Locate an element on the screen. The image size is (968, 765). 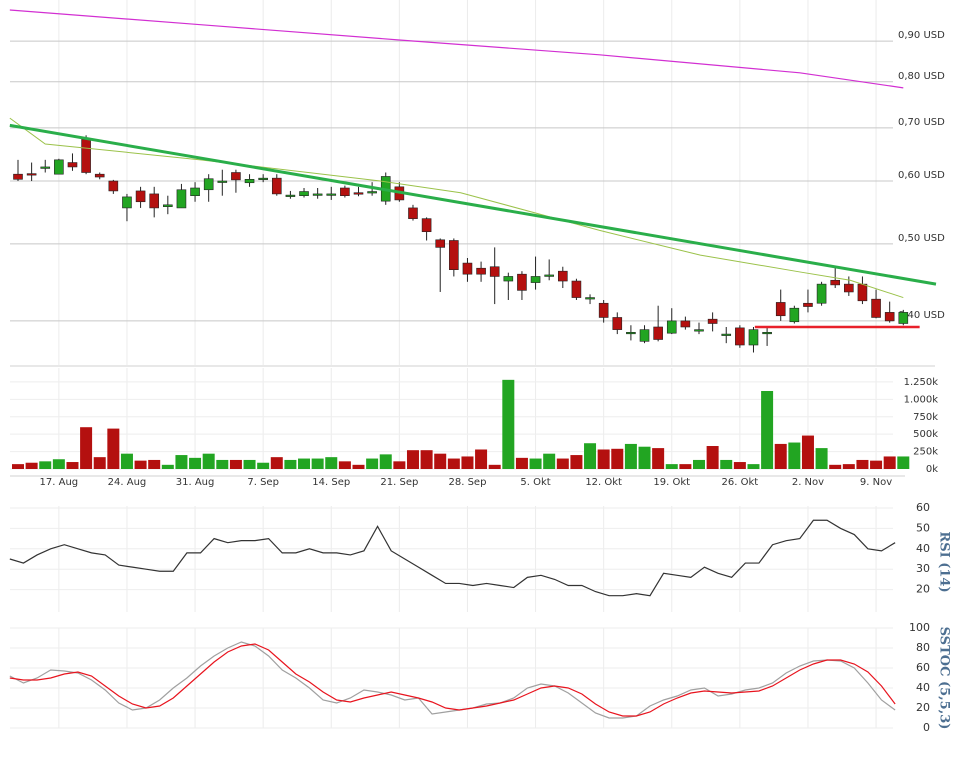
overlay-line is located at coordinates (456, 49).